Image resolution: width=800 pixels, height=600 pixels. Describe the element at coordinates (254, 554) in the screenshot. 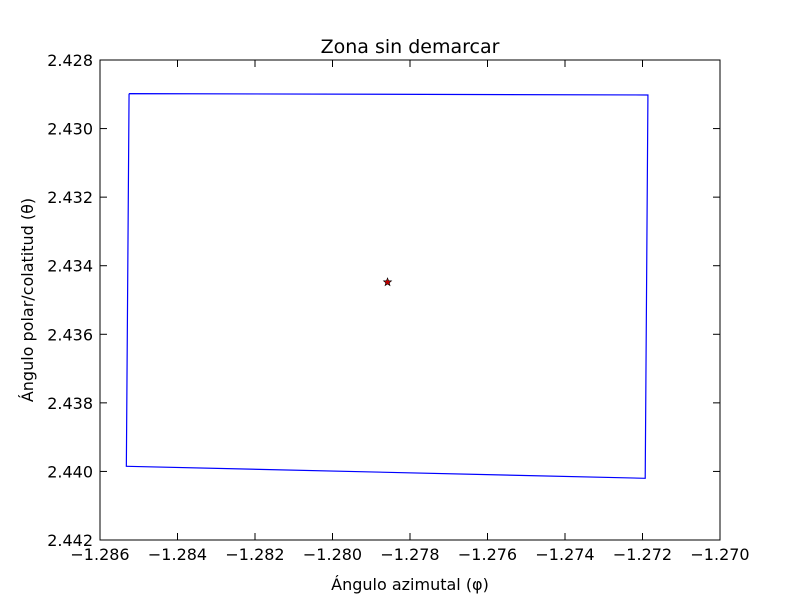

I see `x-tick-label-2: −1.282` at that location.